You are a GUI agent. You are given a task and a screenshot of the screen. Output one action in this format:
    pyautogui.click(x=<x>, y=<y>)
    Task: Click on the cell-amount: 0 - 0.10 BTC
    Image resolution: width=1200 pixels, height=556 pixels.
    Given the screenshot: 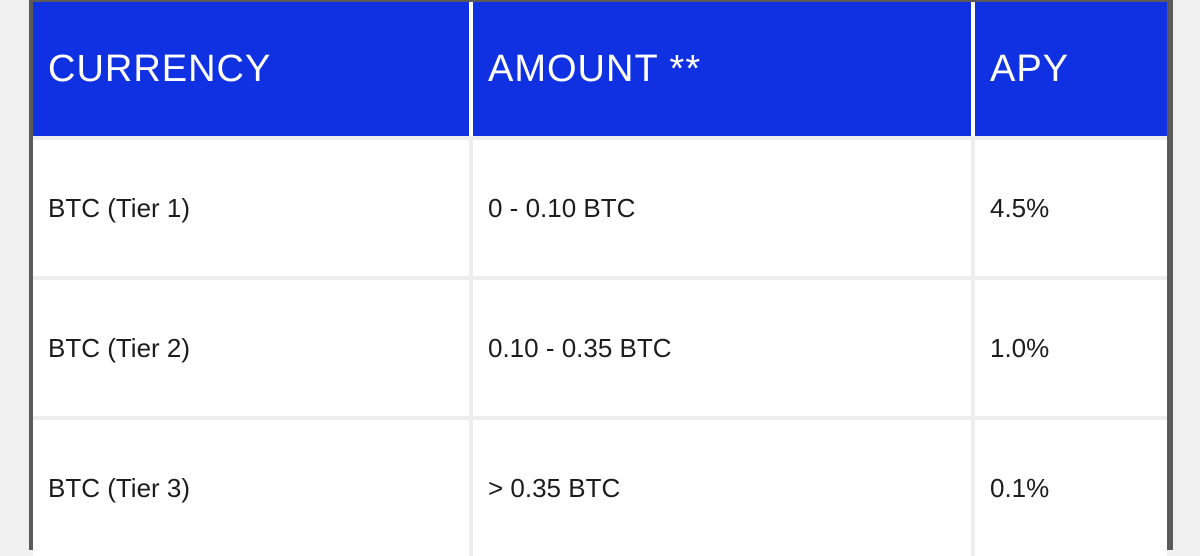 What is the action you would take?
    pyautogui.click(x=724, y=206)
    